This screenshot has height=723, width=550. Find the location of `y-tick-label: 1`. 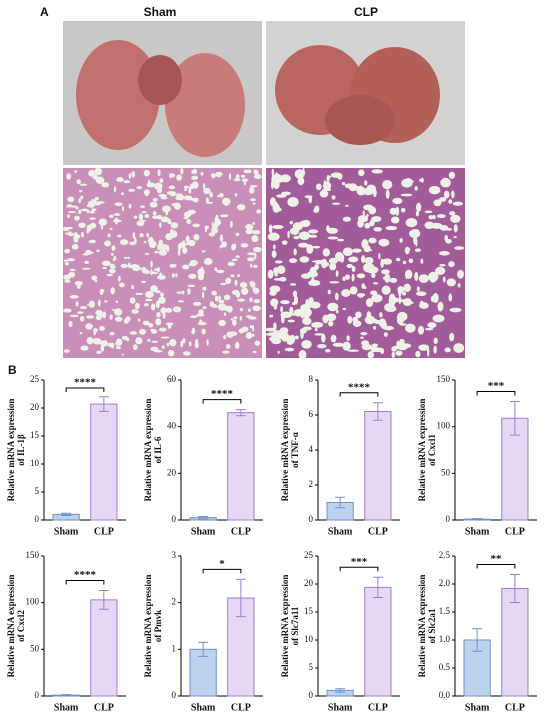

y-tick-label: 1 is located at coordinates (174, 648).